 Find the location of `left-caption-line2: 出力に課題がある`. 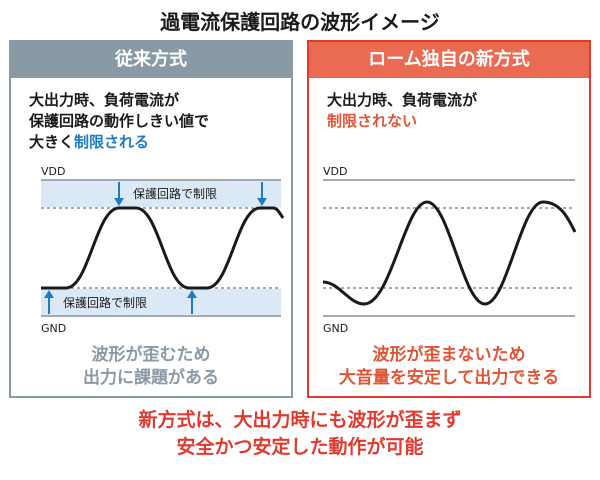

left-caption-line2: 出力に課題がある is located at coordinates (151, 378).